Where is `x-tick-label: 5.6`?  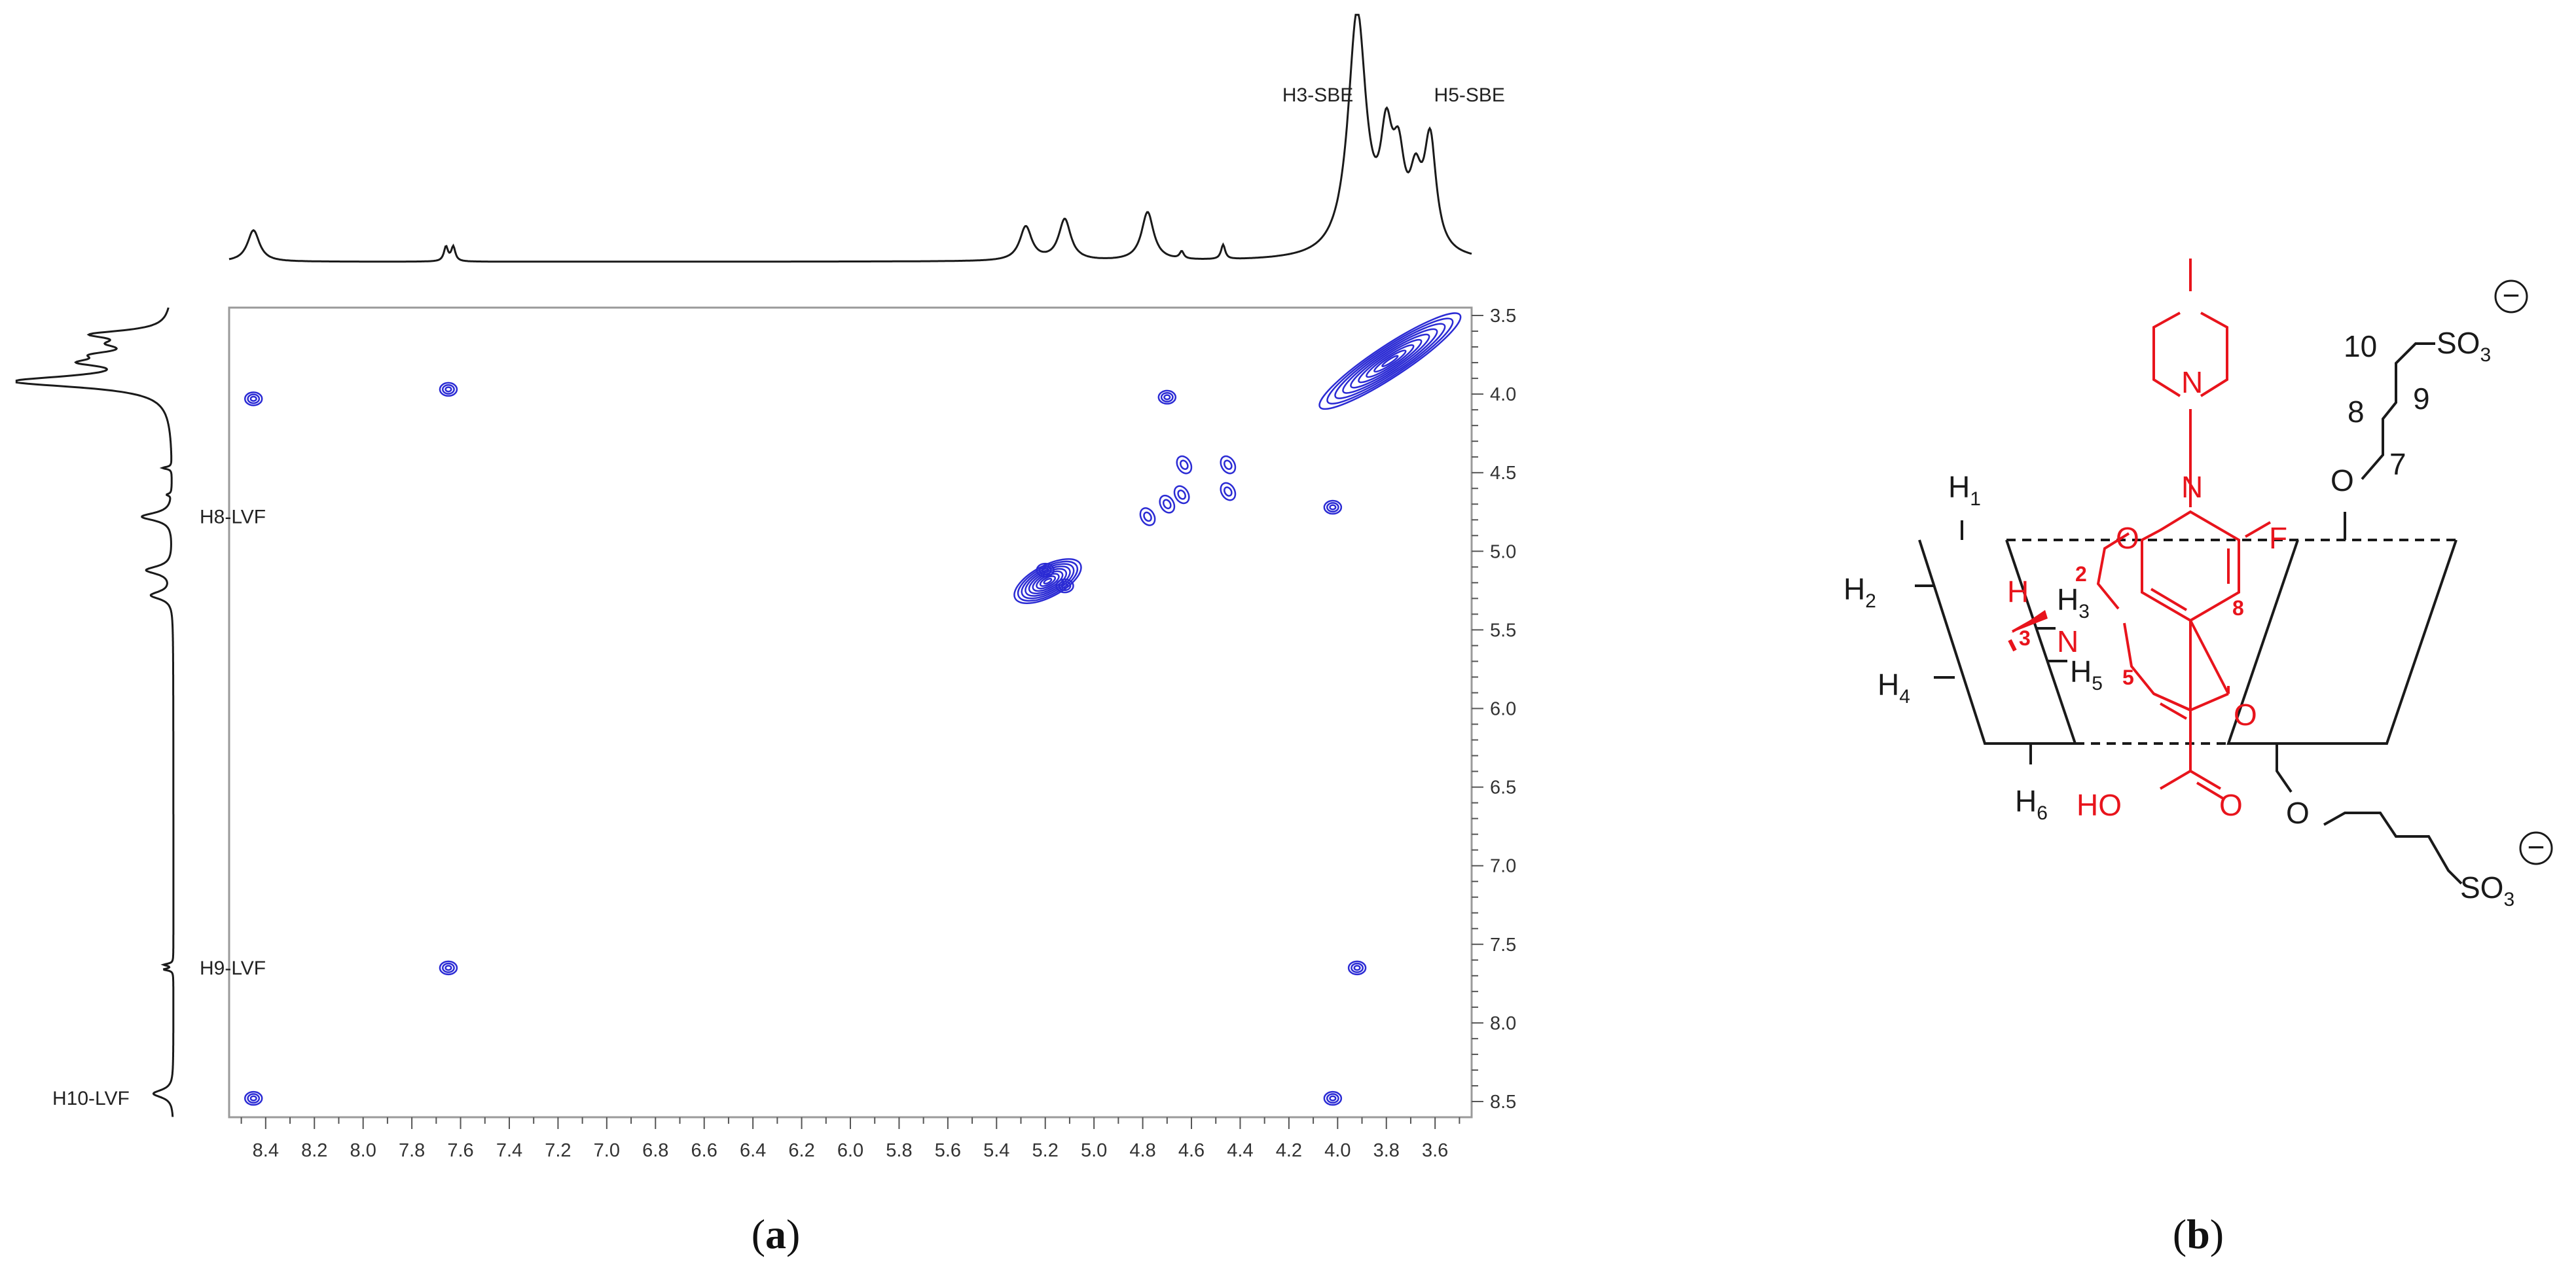 x-tick-label: 5.6 is located at coordinates (948, 1150).